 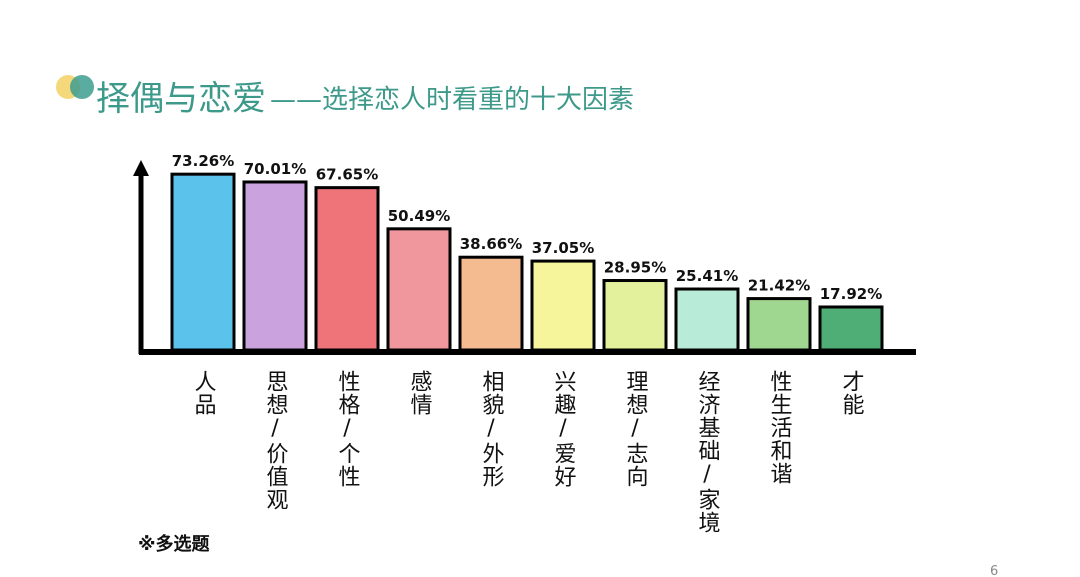 I want to click on x-tick-label: 兴趣/爱好, so click(x=564, y=429).